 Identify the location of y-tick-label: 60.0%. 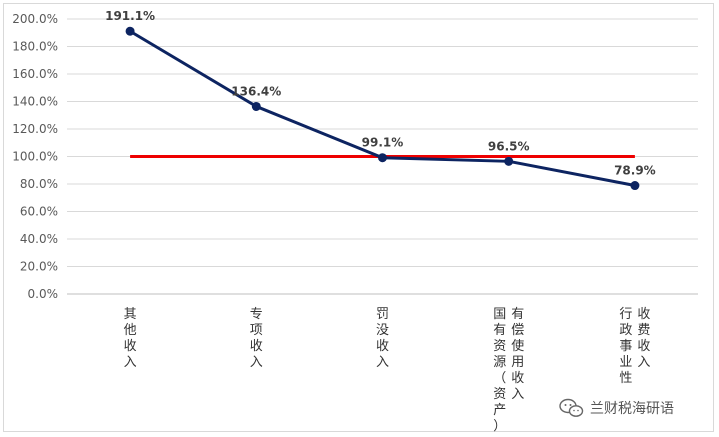
(39, 212).